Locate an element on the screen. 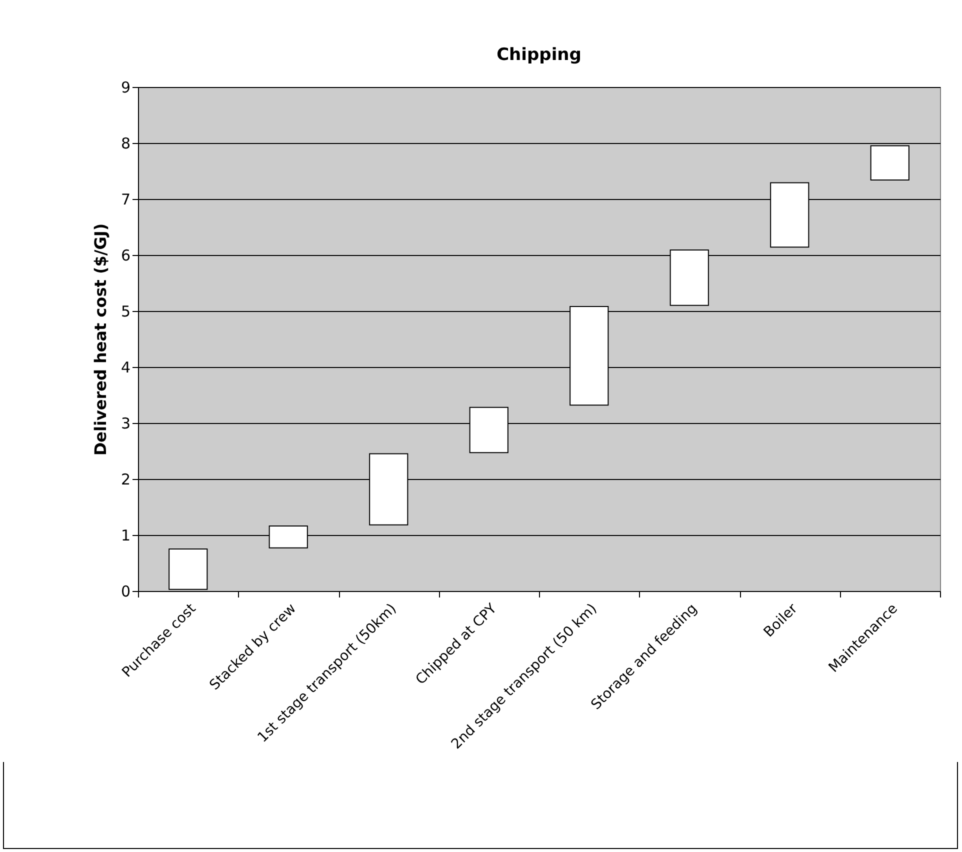  y-tick-label: 5 is located at coordinates (125, 311).